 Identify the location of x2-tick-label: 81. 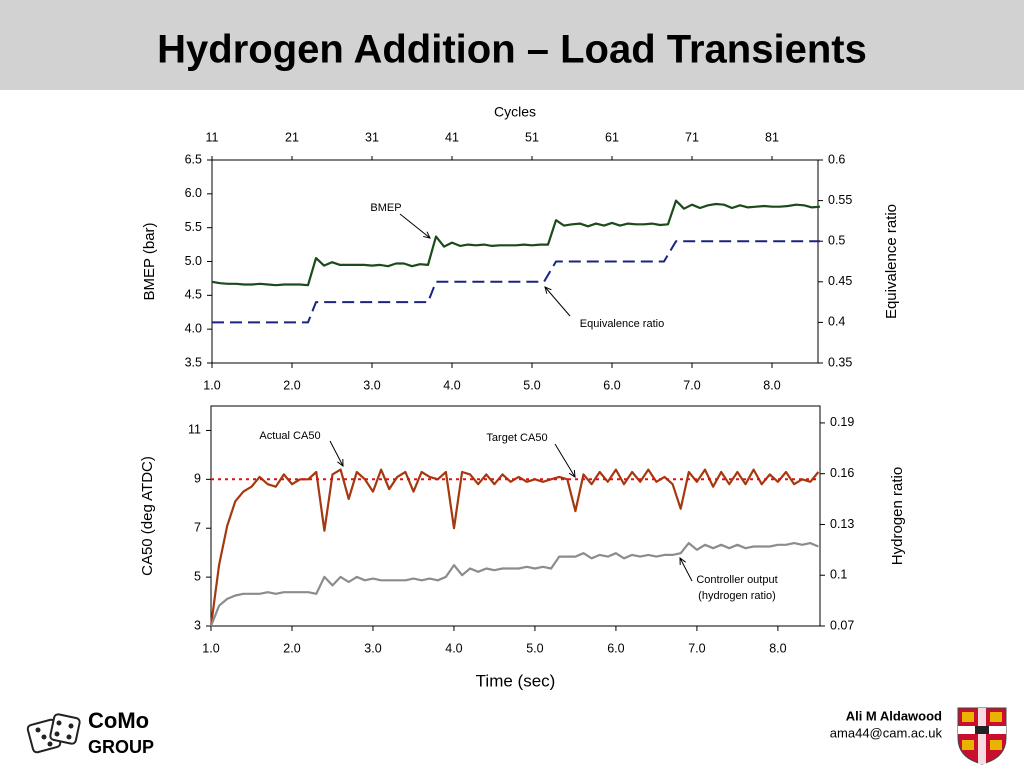
(772, 137).